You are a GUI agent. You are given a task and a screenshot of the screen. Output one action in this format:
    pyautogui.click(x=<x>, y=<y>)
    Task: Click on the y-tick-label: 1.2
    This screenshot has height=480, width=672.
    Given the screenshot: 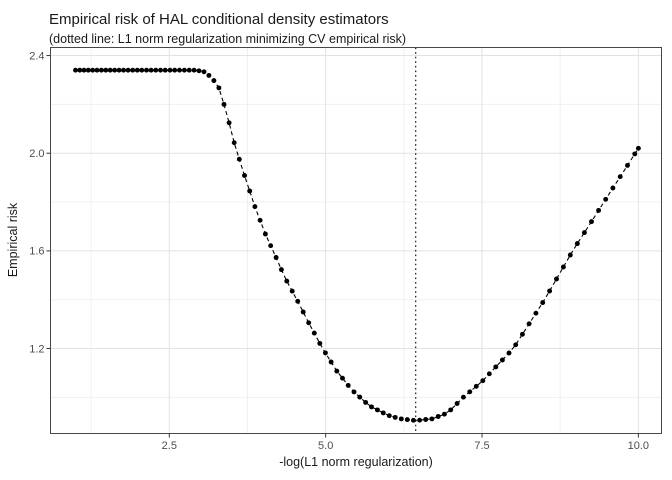 What is the action you would take?
    pyautogui.click(x=36, y=349)
    